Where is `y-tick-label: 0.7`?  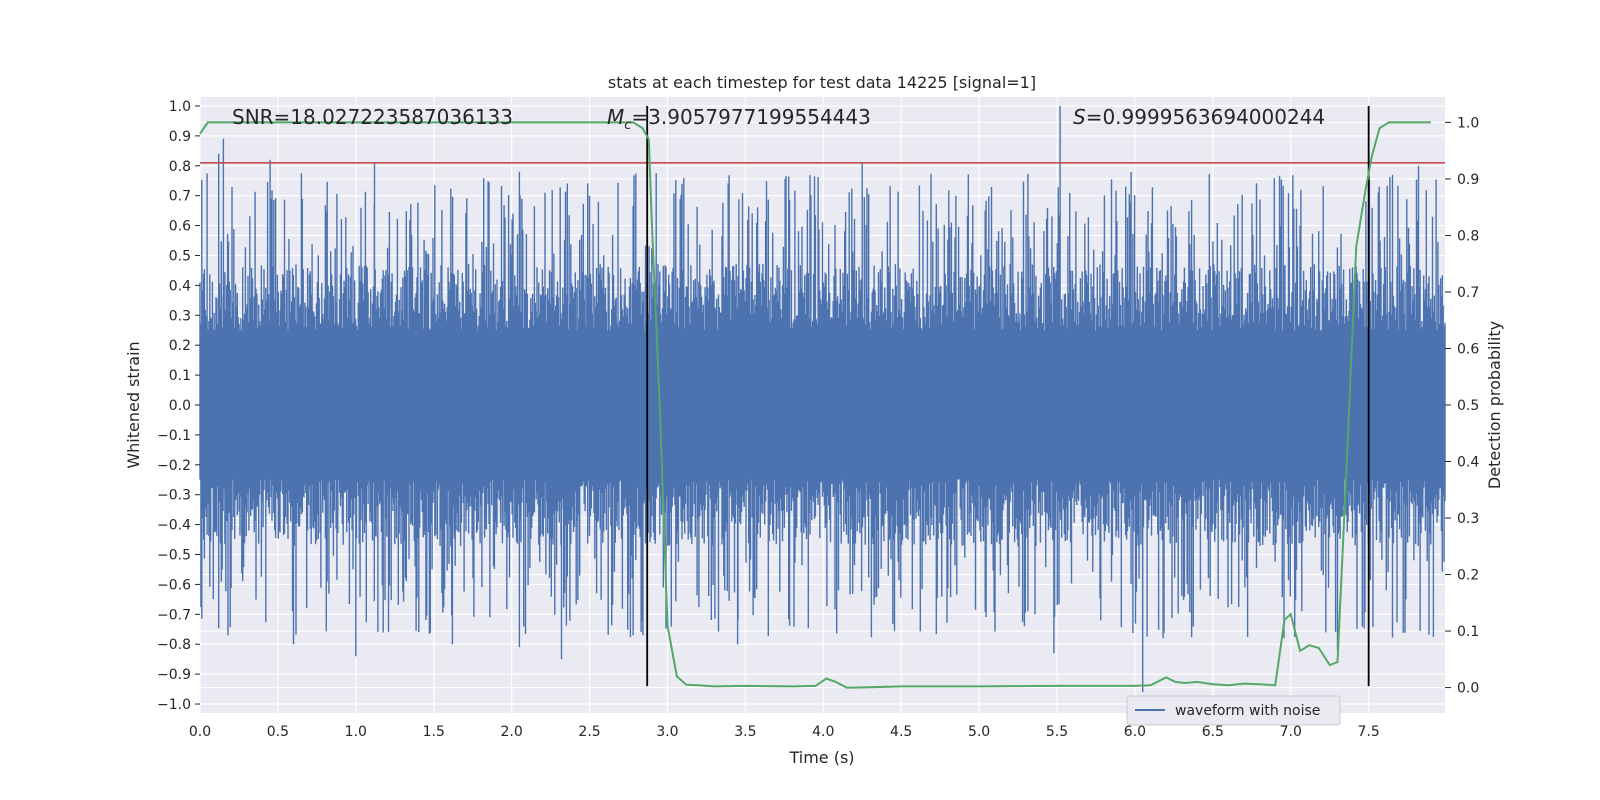
y-tick-label: 0.7 is located at coordinates (180, 197).